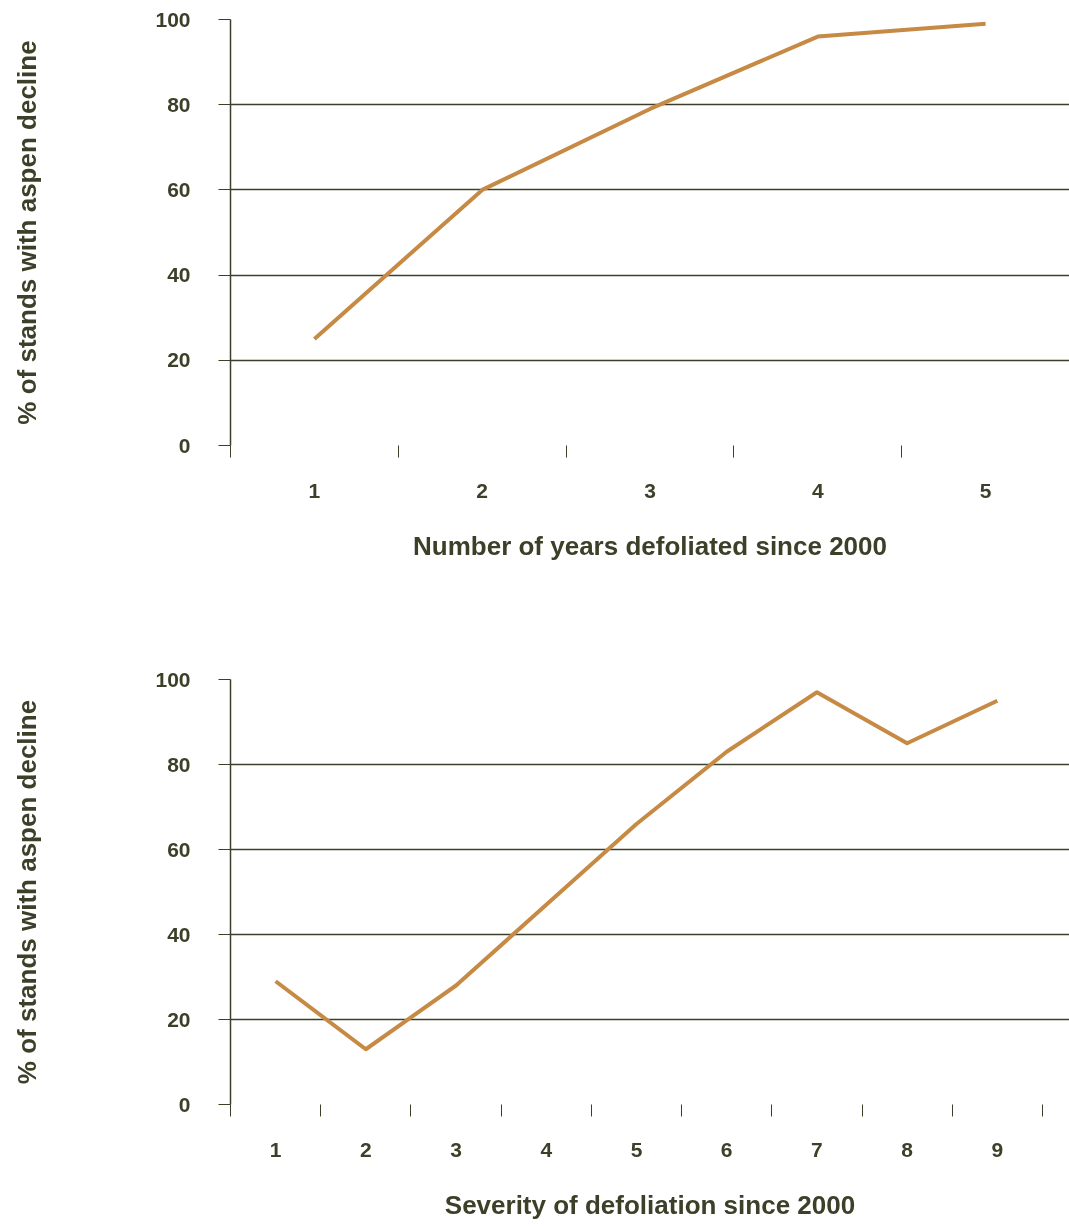 The image size is (1069, 1228). I want to click on x-tick-label: 7, so click(817, 1149).